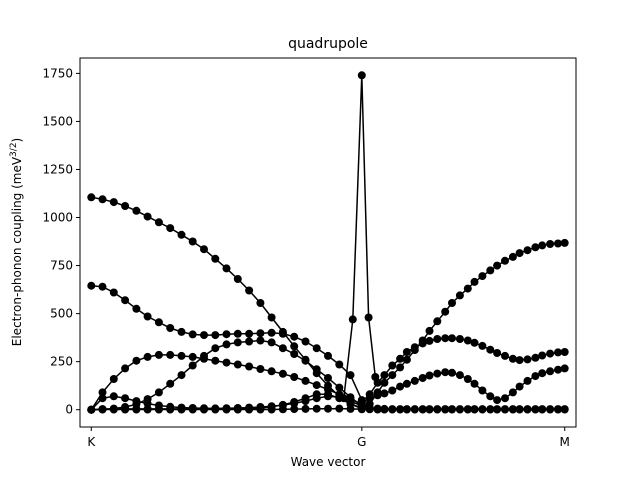  Describe the element at coordinates (61, 362) in the screenshot. I see `y-tick-label: 250` at that location.